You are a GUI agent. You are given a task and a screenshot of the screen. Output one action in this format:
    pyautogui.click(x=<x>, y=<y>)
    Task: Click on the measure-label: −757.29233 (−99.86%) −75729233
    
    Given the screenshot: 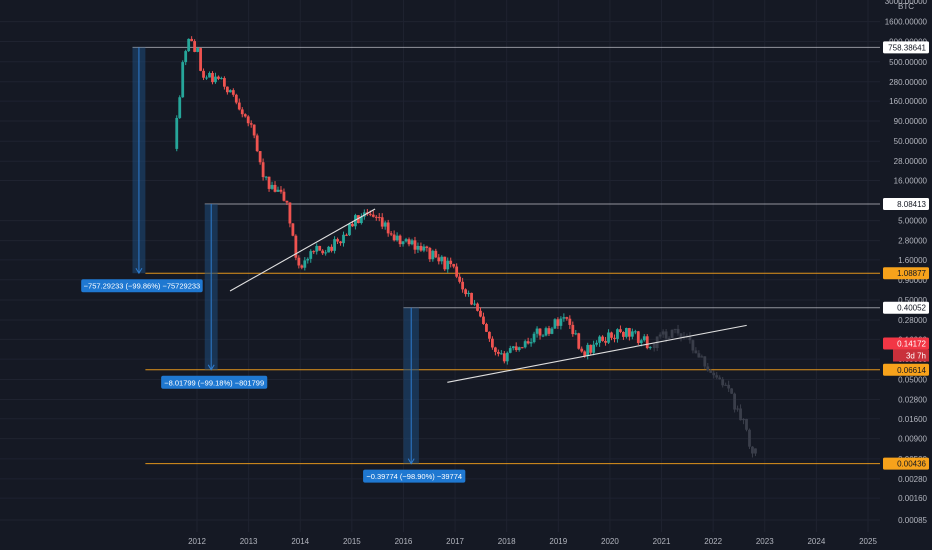 What is the action you would take?
    pyautogui.click(x=142, y=286)
    